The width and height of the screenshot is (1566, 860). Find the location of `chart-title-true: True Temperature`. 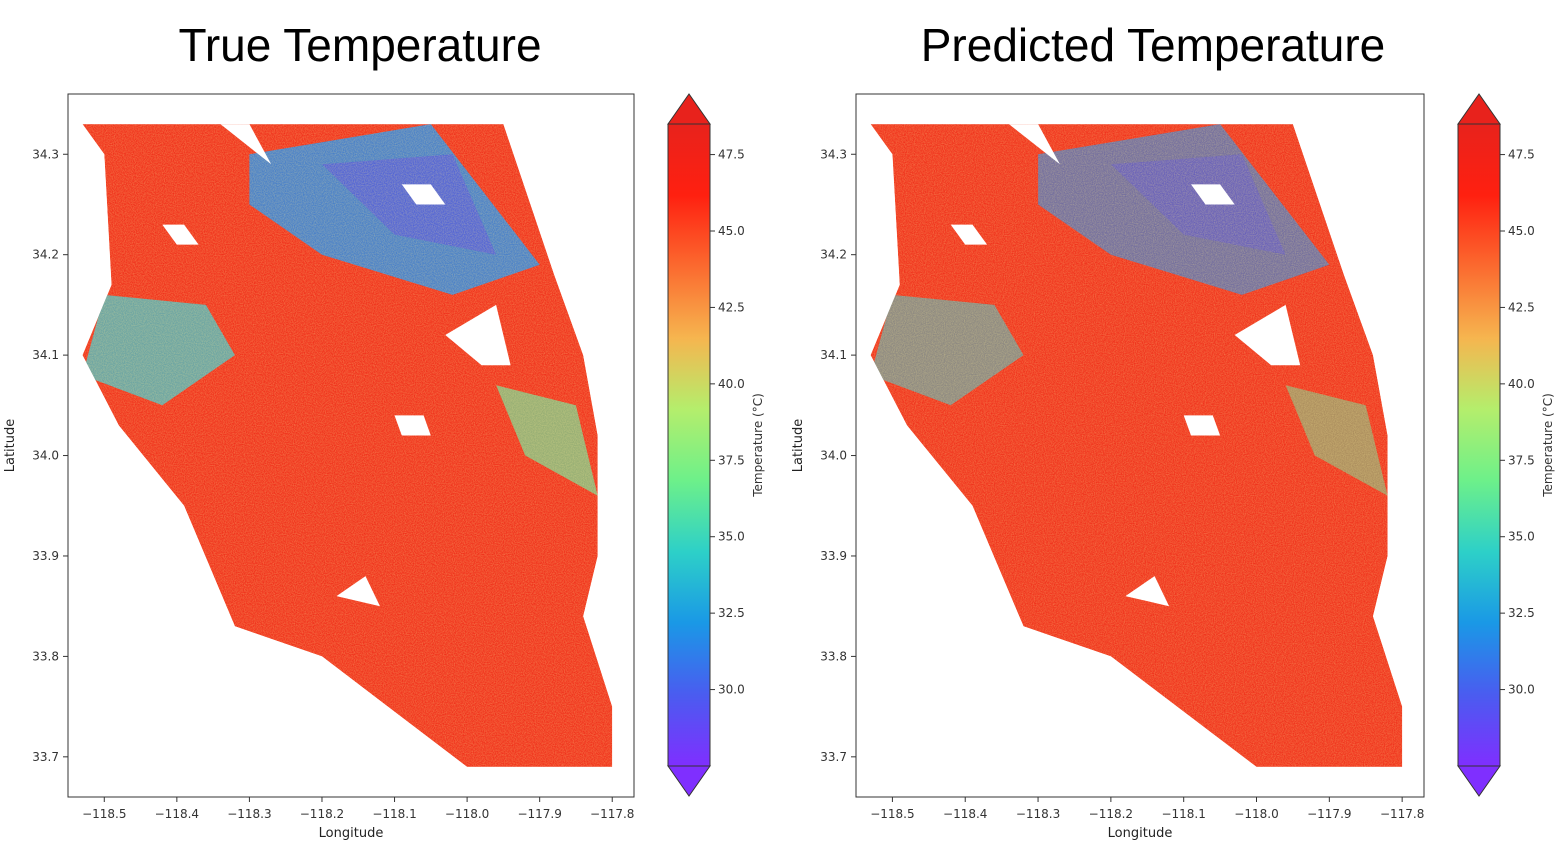

chart-title-true: True Temperature is located at coordinates (360, 45).